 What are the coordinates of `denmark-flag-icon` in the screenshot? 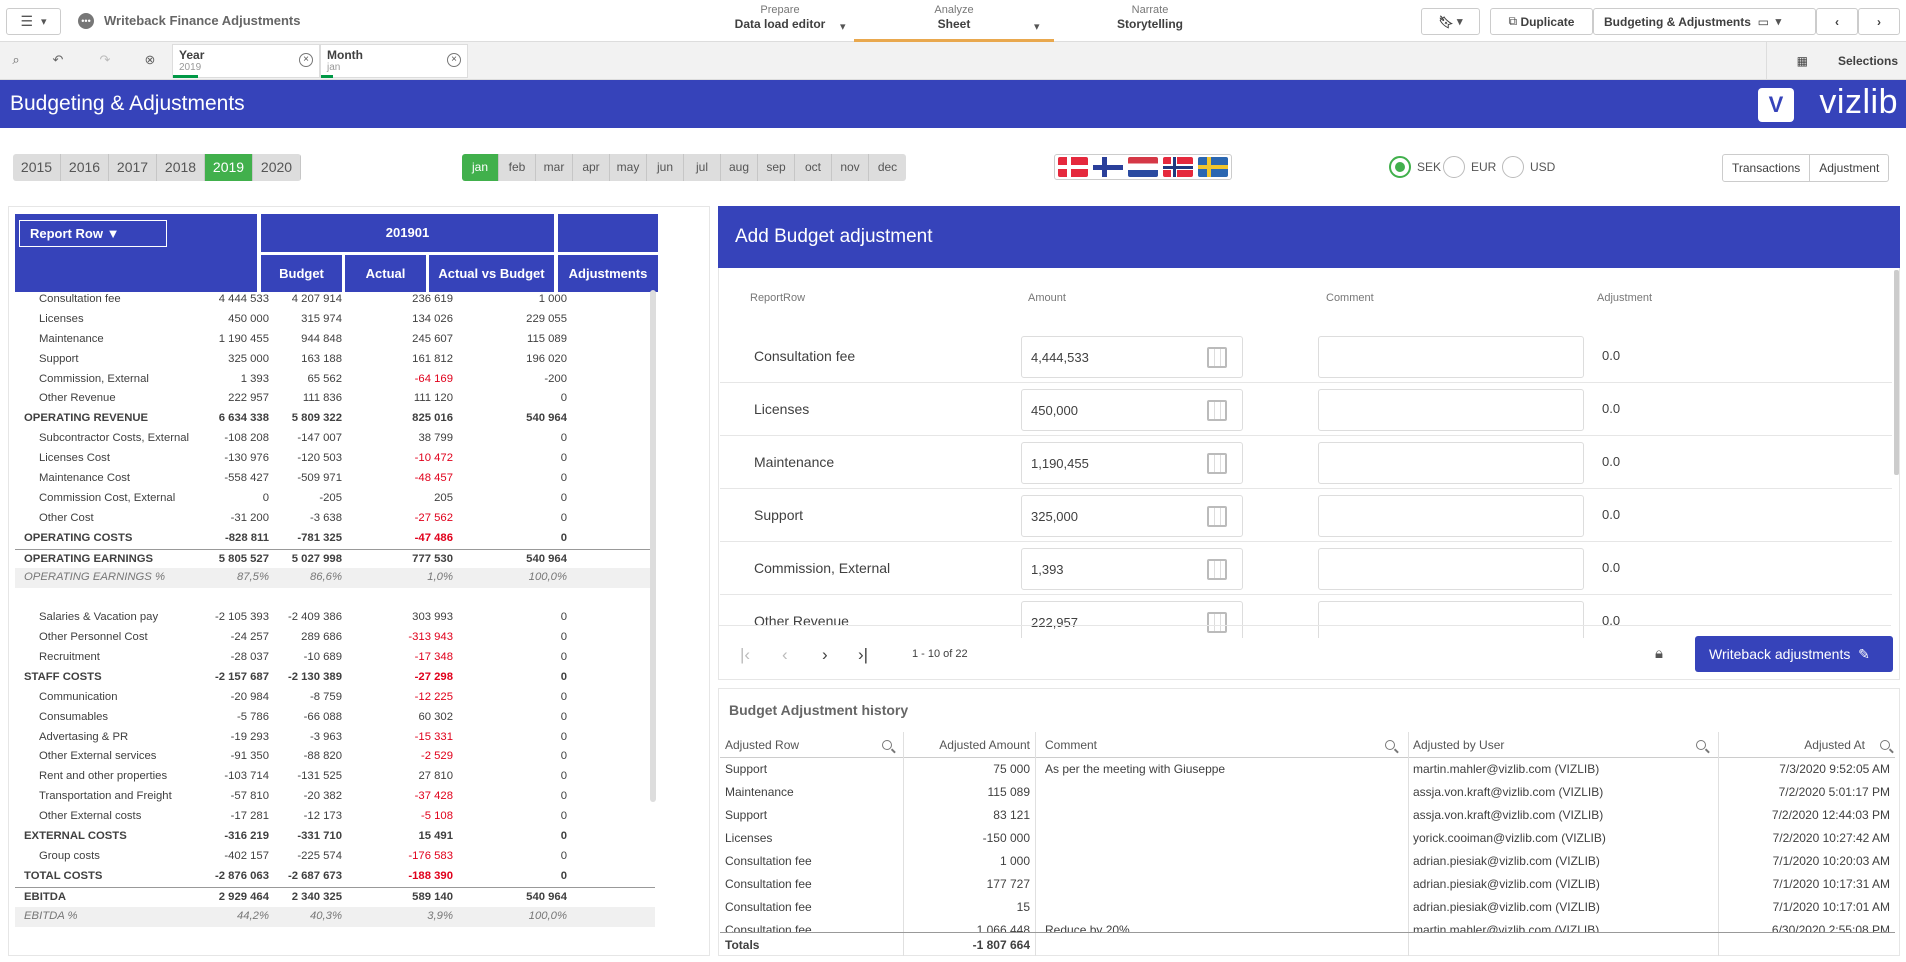 It's located at (1073, 167).